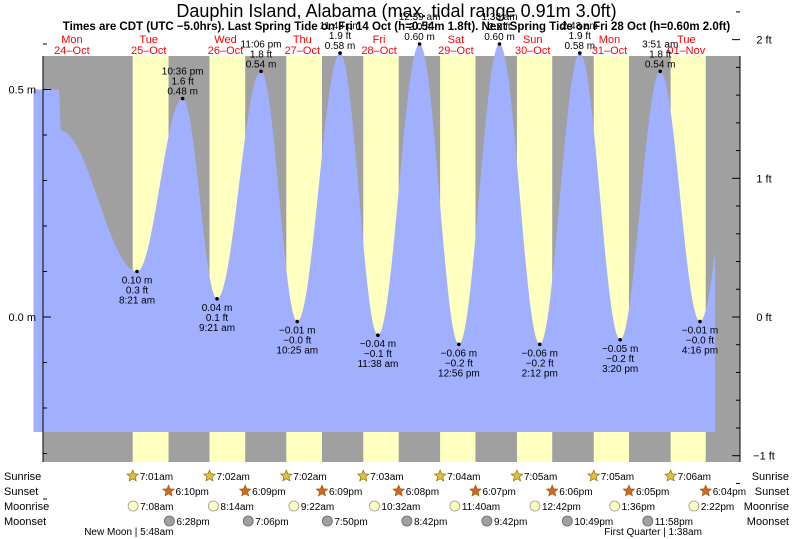 The width and height of the screenshot is (793, 539). What do you see at coordinates (729, 492) in the screenshot?
I see `sunset-time: 6:04pm` at bounding box center [729, 492].